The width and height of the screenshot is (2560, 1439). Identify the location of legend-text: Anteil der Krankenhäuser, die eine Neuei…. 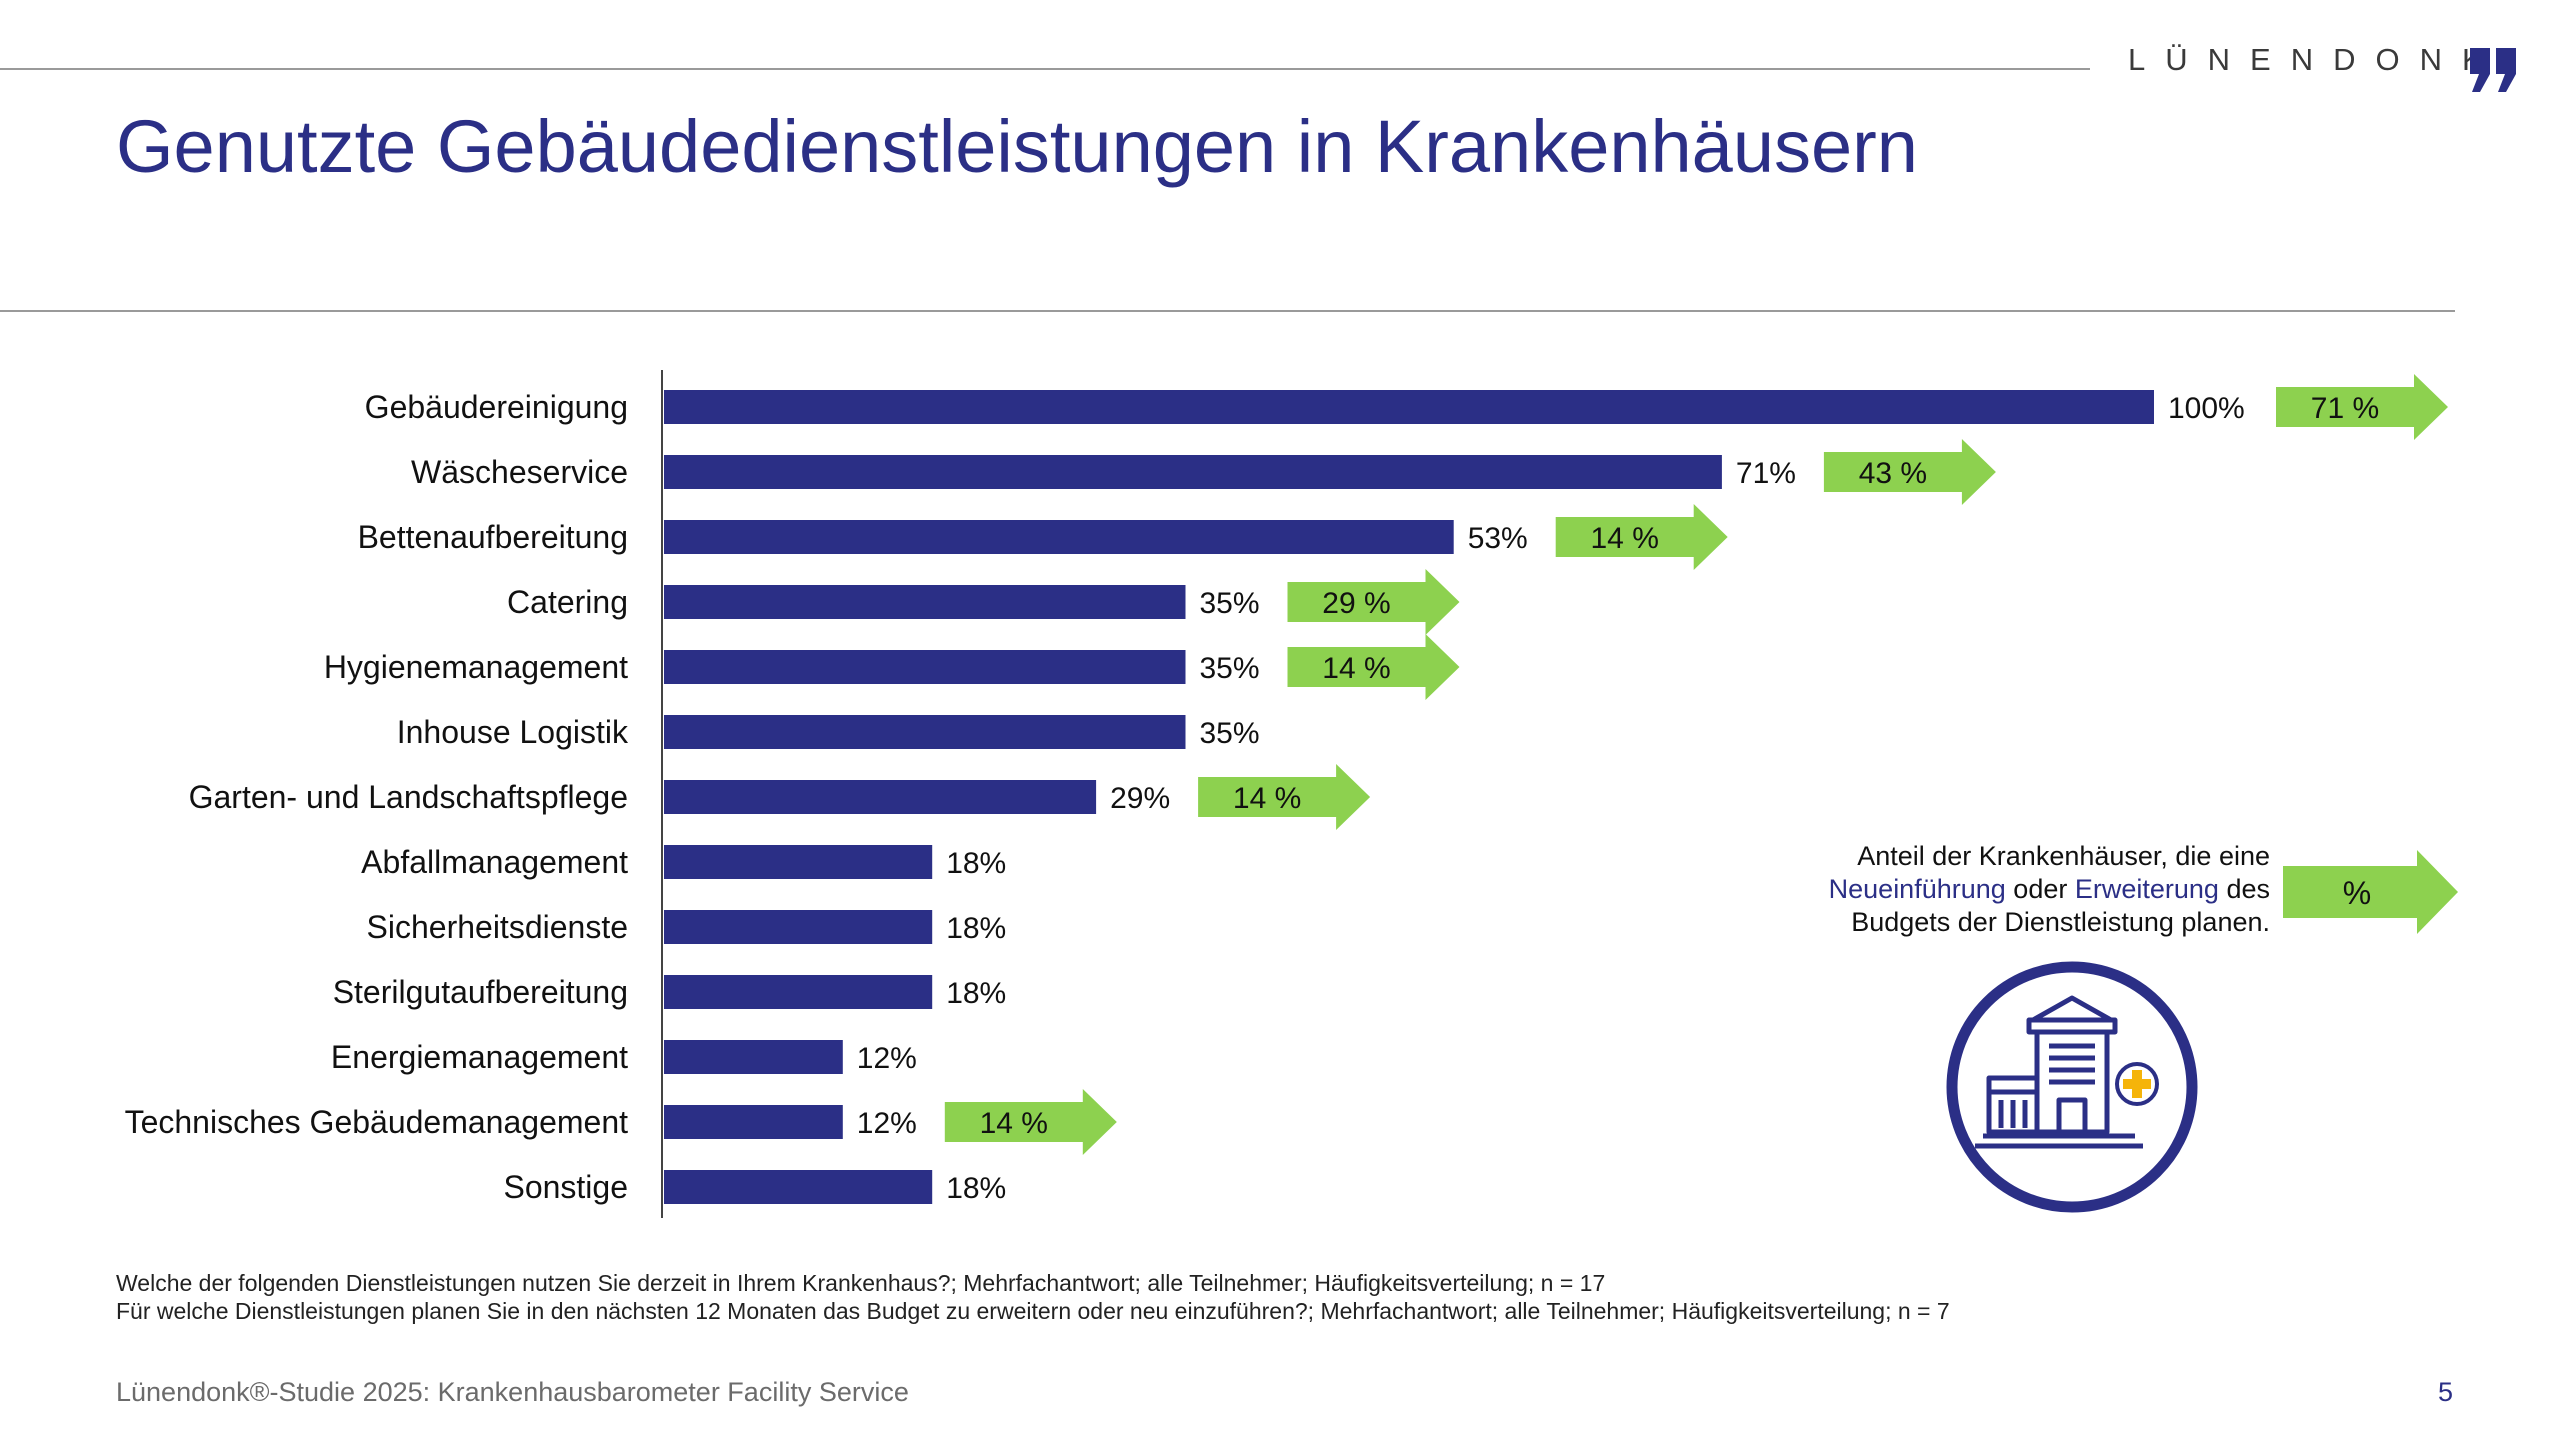
(2015, 889).